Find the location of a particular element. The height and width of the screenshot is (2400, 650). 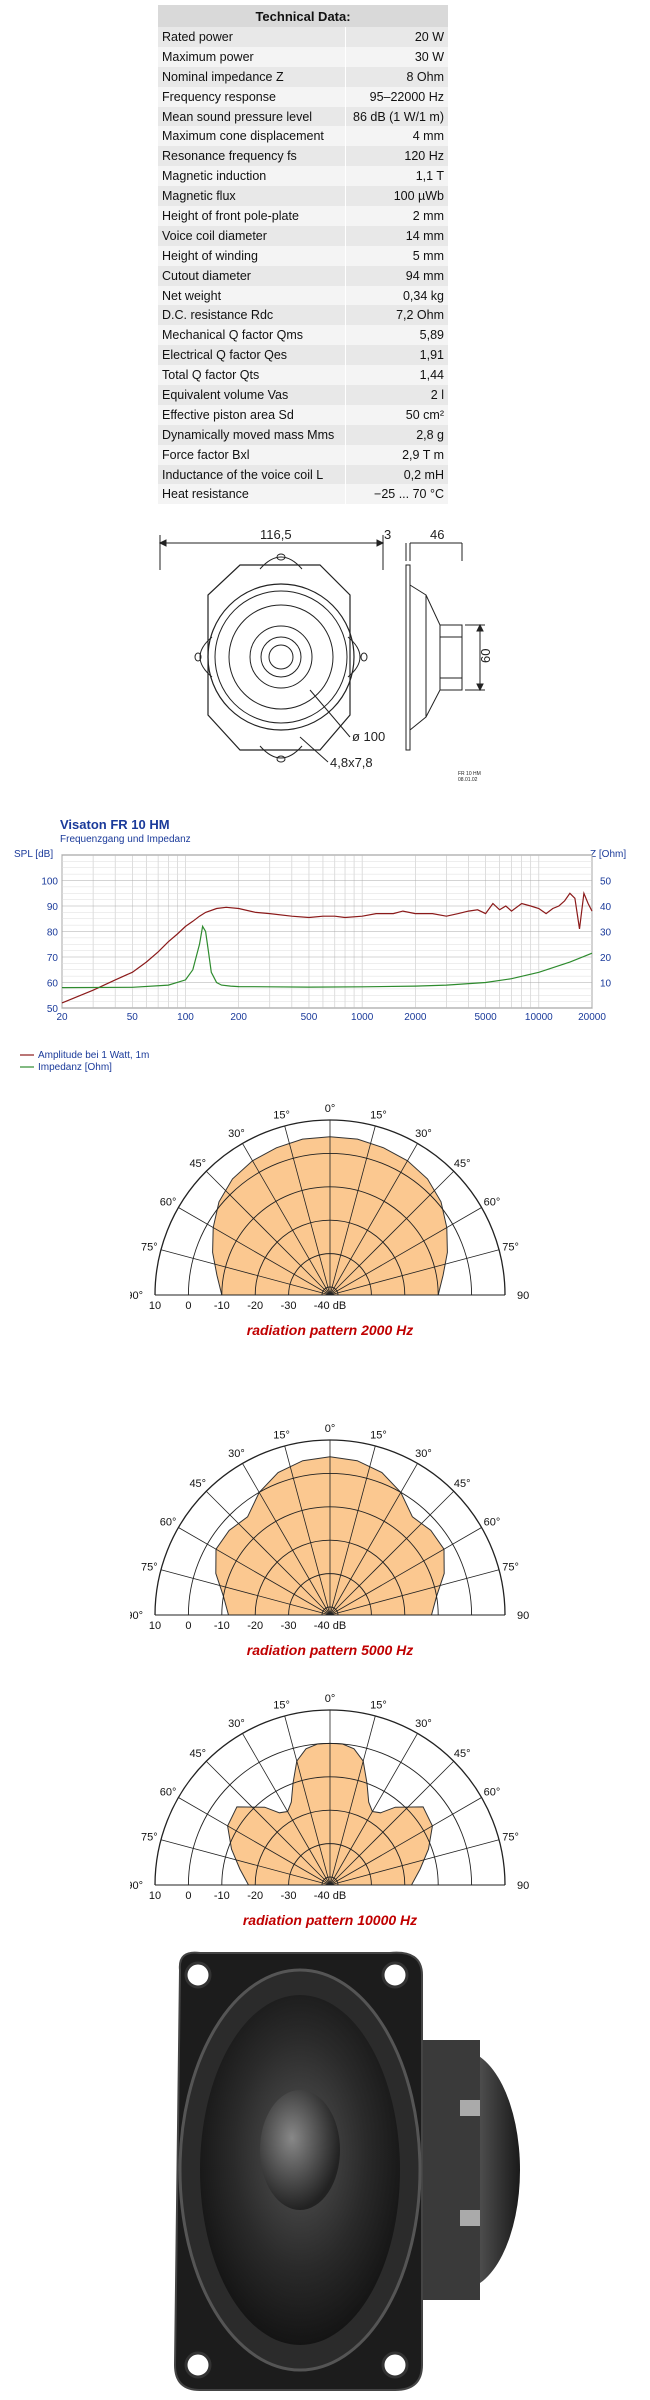

table-row: Effective piston area Sd 50 cm² is located at coordinates (303, 414).